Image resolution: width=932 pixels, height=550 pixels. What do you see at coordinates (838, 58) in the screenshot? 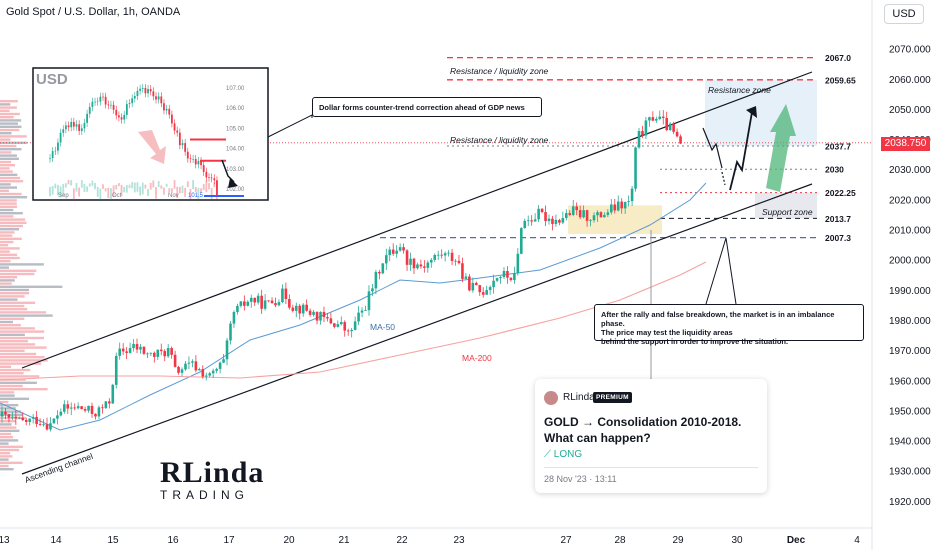
I see `price-level-label: 2067.0` at bounding box center [838, 58].